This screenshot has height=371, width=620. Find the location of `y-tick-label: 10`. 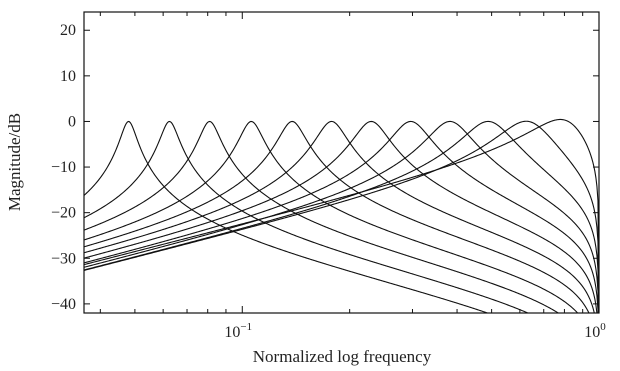

y-tick-label: 10 is located at coordinates (68, 76).